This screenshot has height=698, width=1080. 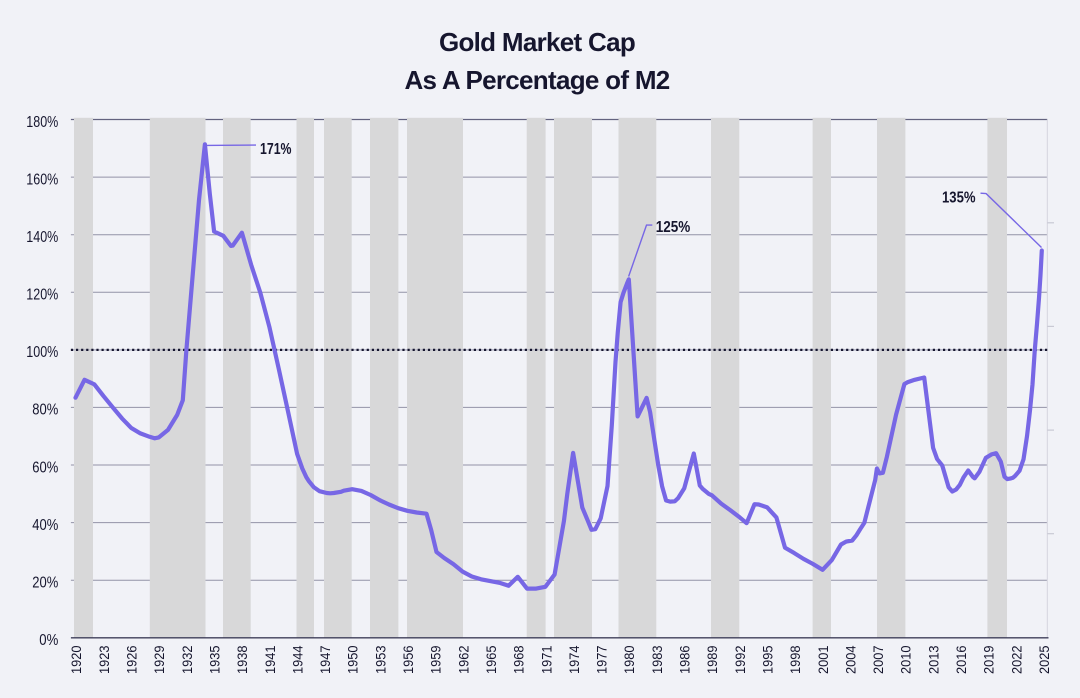 I want to click on svg-text: 1956, so click(x=408, y=659).